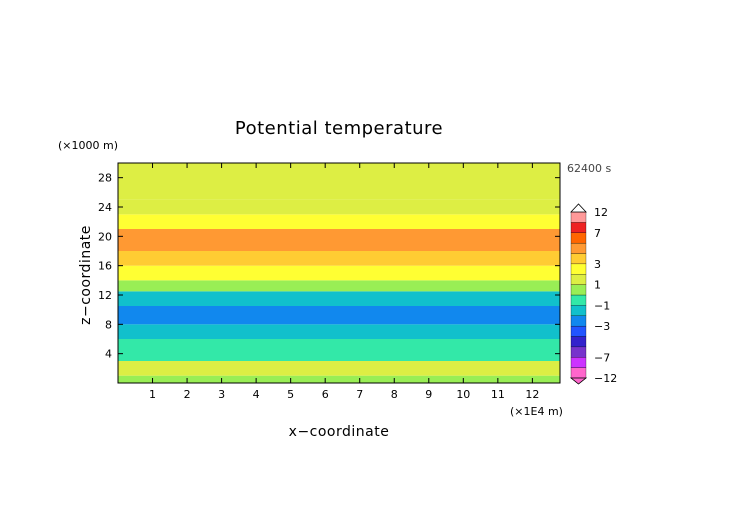  Describe the element at coordinates (359, 394) in the screenshot. I see `x-tick-label: 7` at that location.